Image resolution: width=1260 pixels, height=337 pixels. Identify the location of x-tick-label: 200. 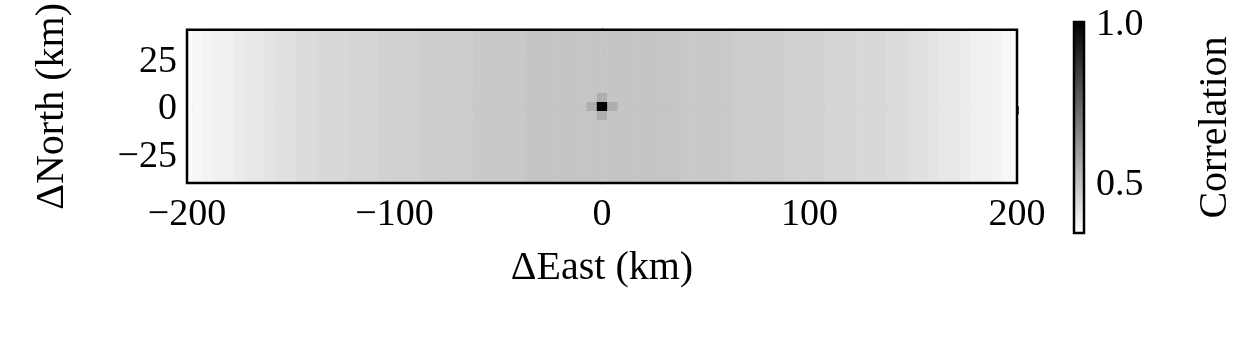
(1017, 212).